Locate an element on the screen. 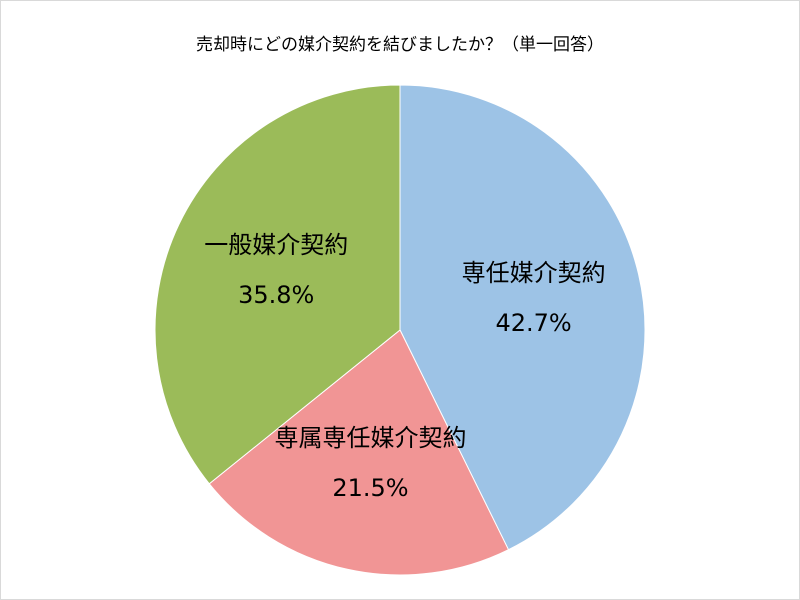 Image resolution: width=800 pixels, height=600 pixels. slice-value-label: 21.5% is located at coordinates (370, 488).